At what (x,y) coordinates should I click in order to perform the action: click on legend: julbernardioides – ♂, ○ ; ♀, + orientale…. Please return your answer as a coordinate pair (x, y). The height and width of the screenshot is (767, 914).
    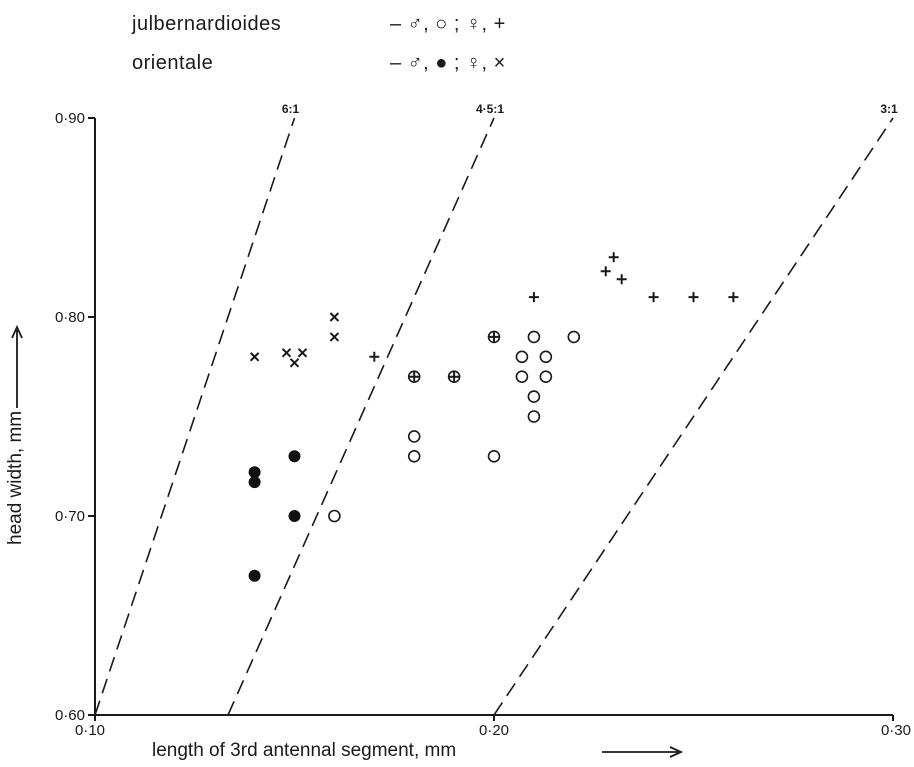
    Looking at the image, I should click on (318, 43).